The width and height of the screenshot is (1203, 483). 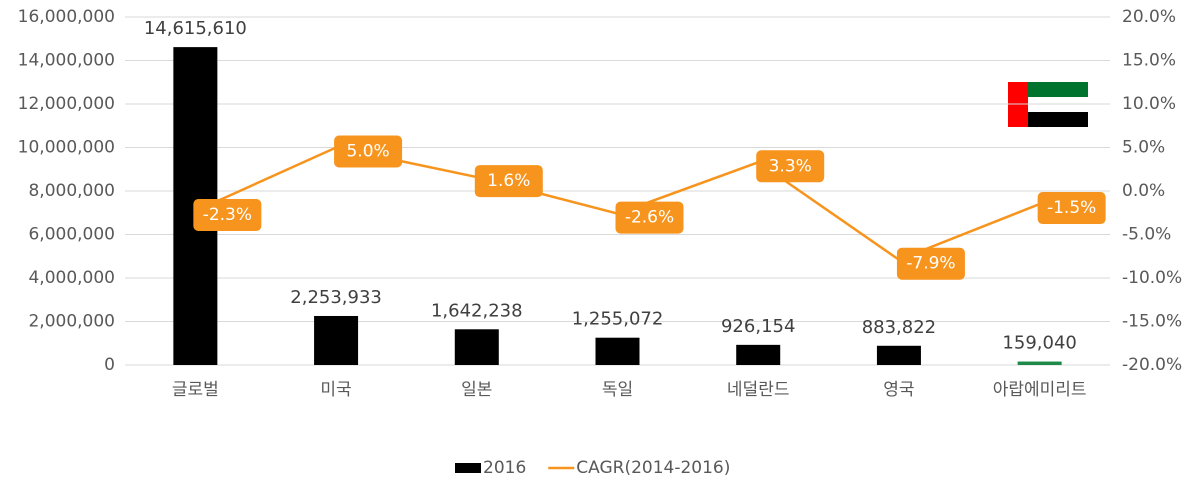 I want to click on line-value-label: 1.6%, so click(x=508, y=181).